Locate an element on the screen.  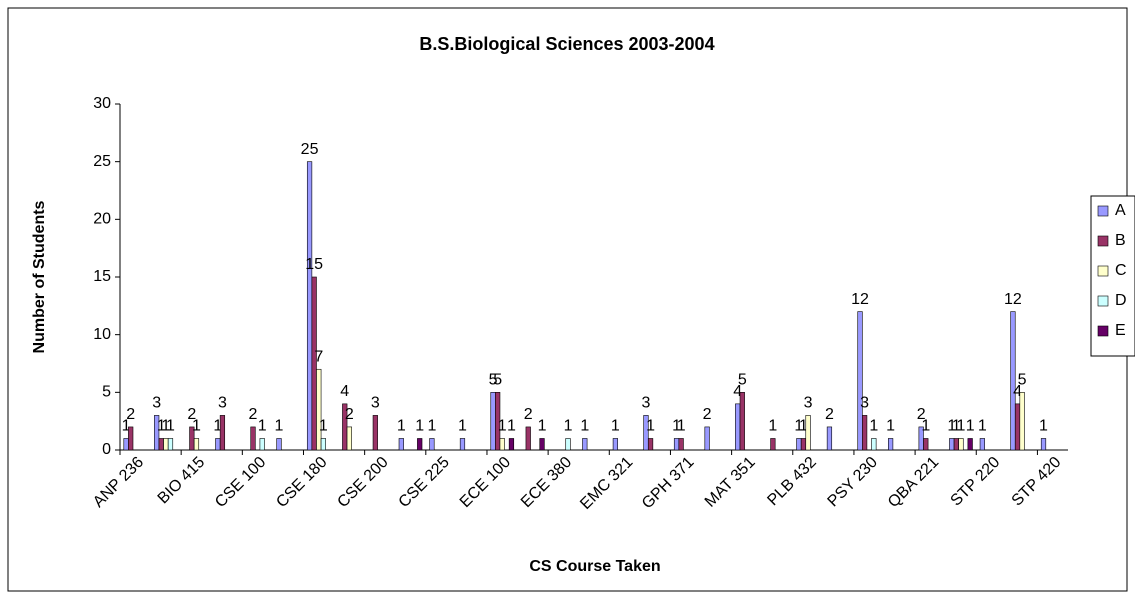
y-tick-label: 30 is located at coordinates (102, 103).